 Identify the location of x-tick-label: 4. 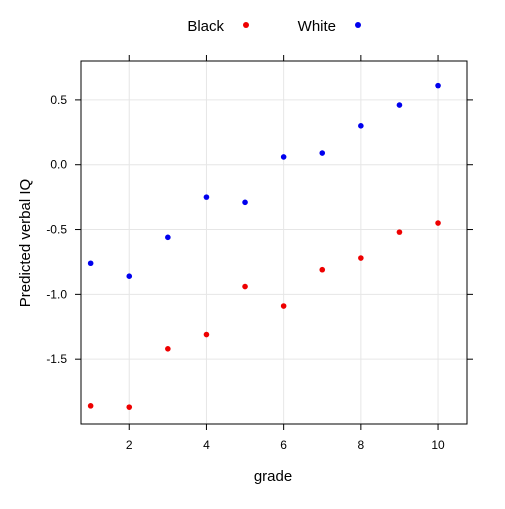
(206, 445).